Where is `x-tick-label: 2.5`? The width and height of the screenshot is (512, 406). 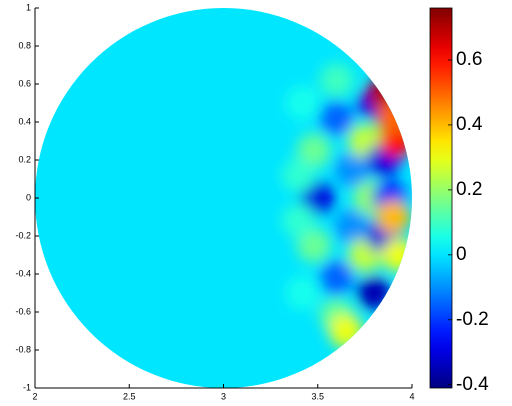
x-tick-label: 2.5 is located at coordinates (129, 396).